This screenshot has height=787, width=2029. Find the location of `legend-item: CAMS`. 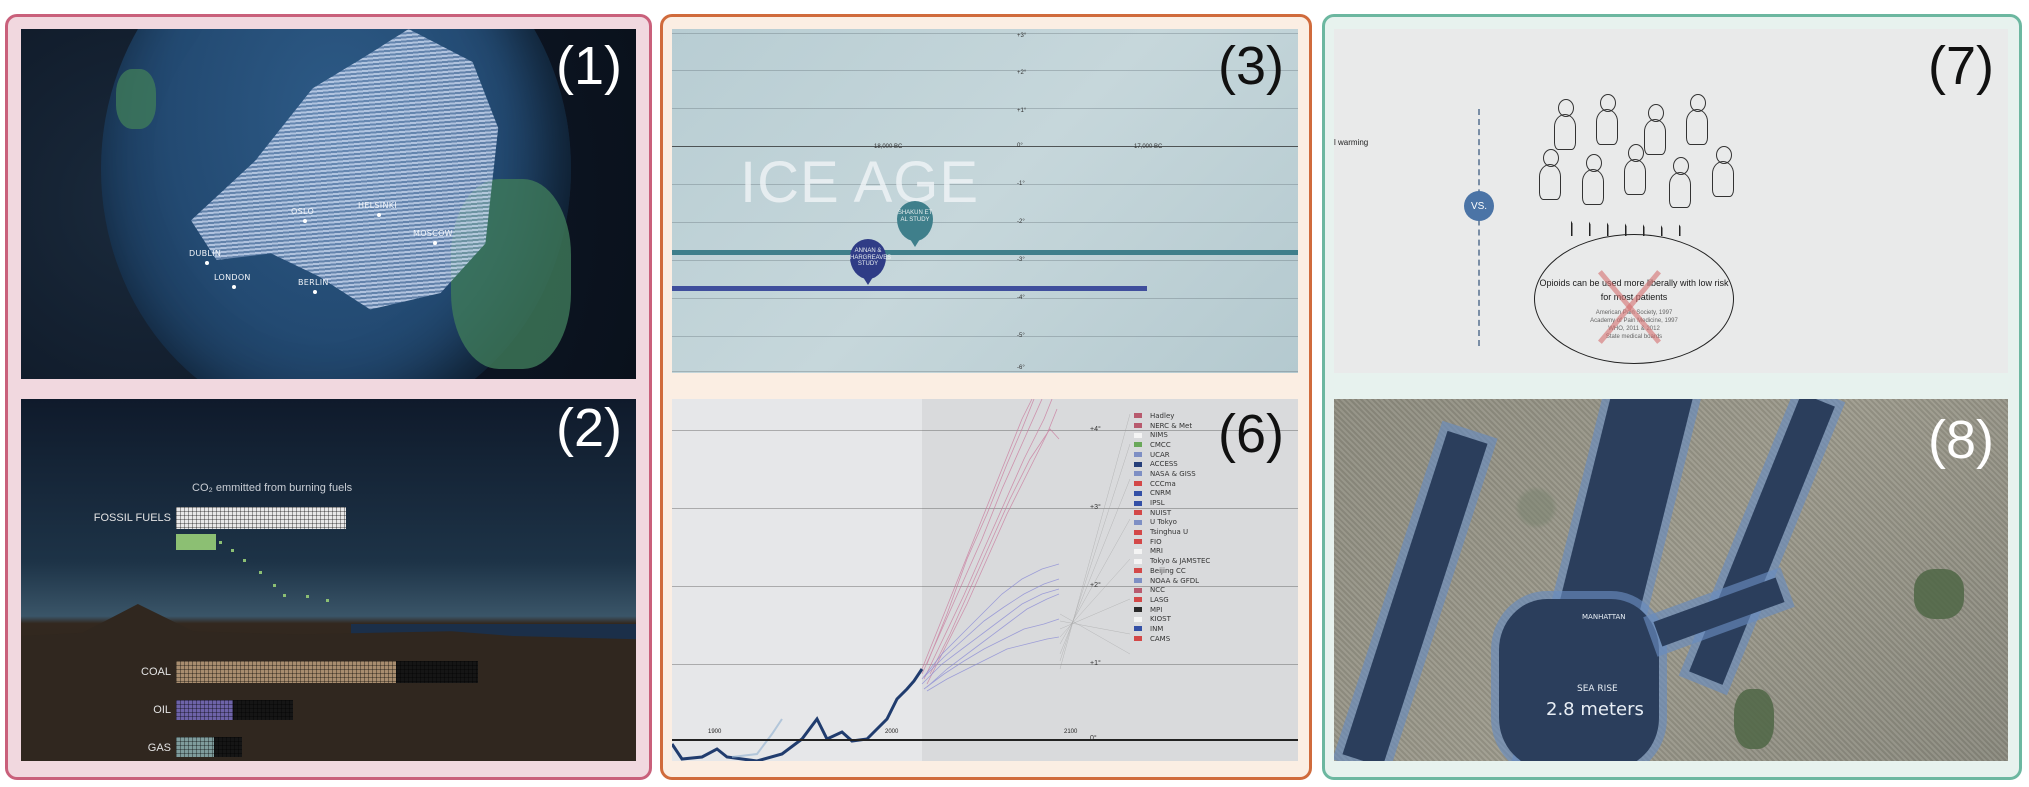

legend-item: CAMS is located at coordinates (1172, 639).